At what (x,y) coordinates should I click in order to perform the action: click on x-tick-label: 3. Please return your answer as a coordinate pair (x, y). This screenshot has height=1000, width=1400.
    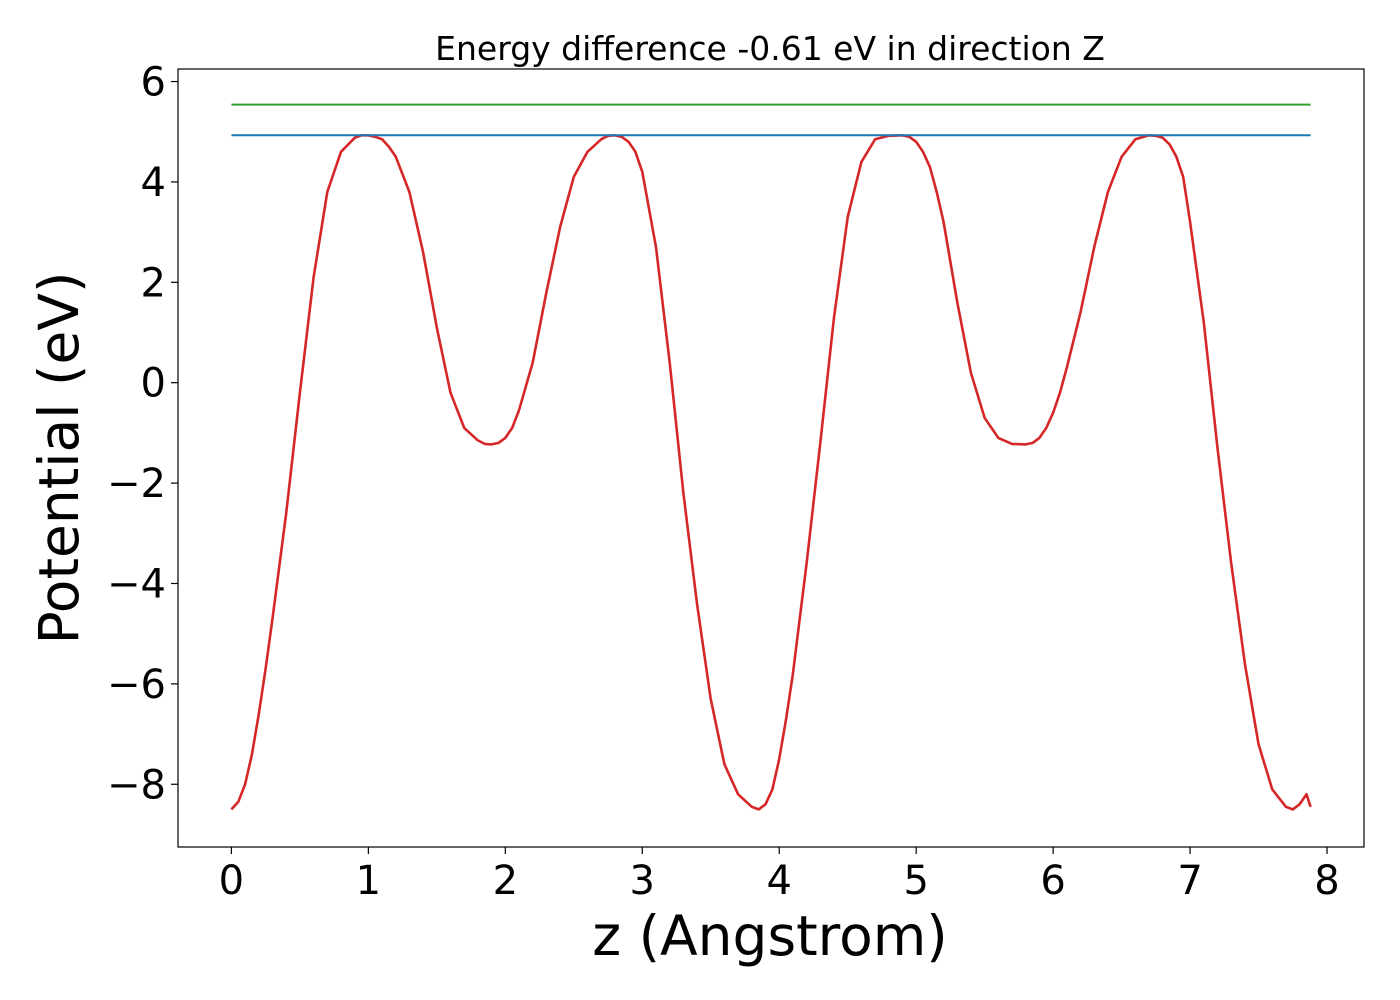
    Looking at the image, I should click on (642, 881).